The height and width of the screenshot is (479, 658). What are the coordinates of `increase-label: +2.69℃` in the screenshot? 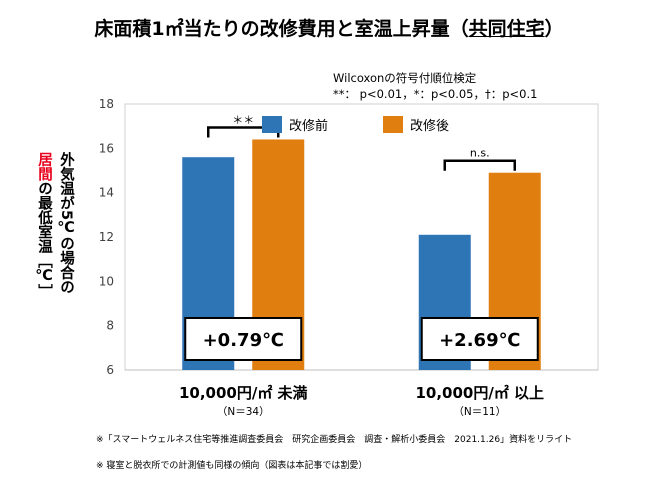 It's located at (479, 340).